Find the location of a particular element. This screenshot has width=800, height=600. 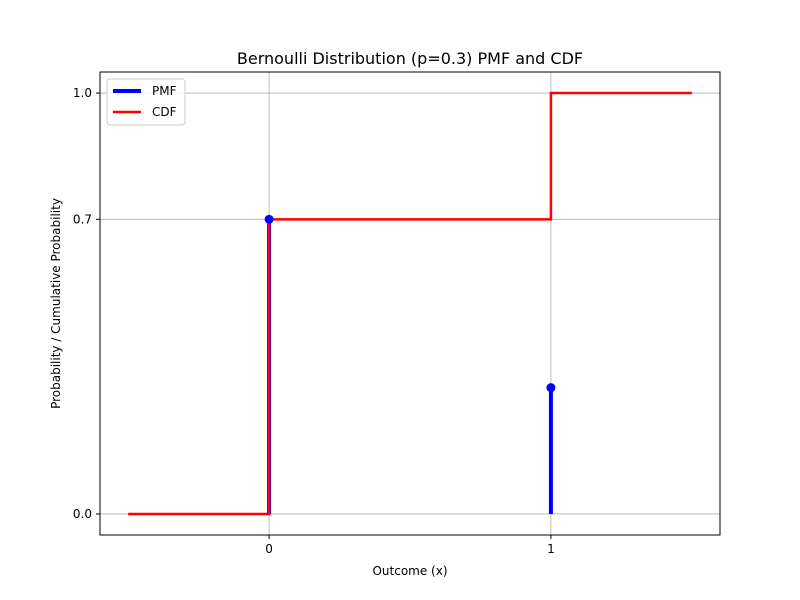

x-tick-label: 1 is located at coordinates (551, 549).